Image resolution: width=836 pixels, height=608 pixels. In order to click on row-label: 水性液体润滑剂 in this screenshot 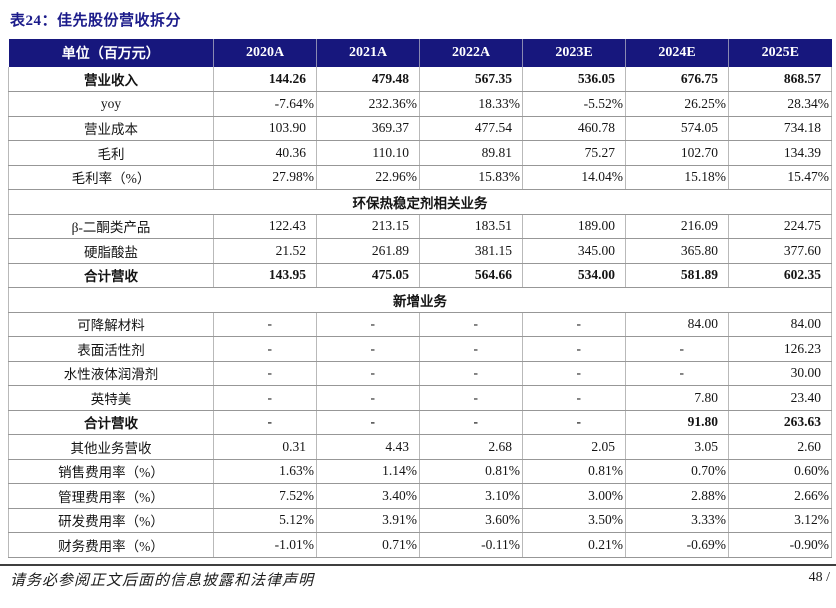, I will do `click(111, 373)`.